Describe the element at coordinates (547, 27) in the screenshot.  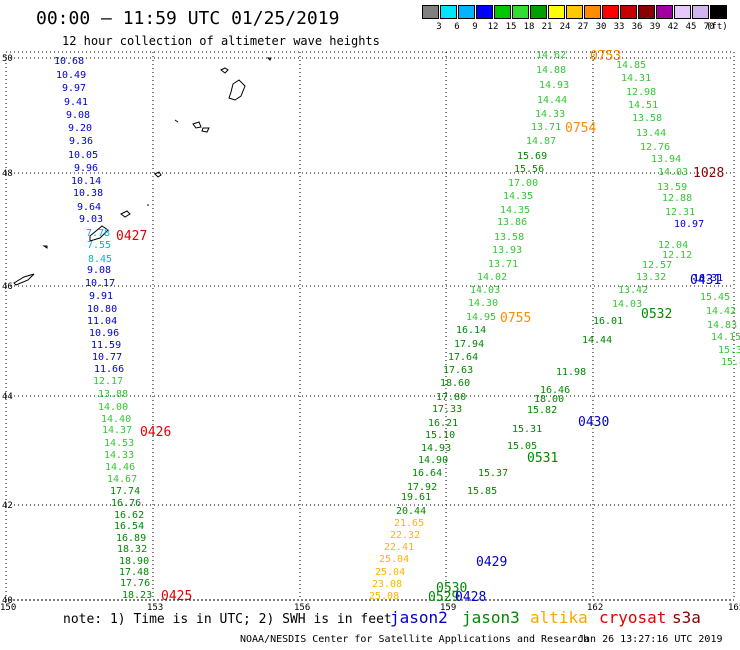
I see `scale-tick-label: 21` at that location.